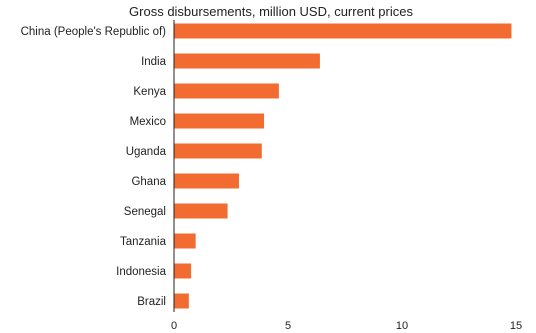 The height and width of the screenshot is (333, 536). I want to click on category-label-china-people-s-republic-of: China (People's Republic of), so click(94, 32).